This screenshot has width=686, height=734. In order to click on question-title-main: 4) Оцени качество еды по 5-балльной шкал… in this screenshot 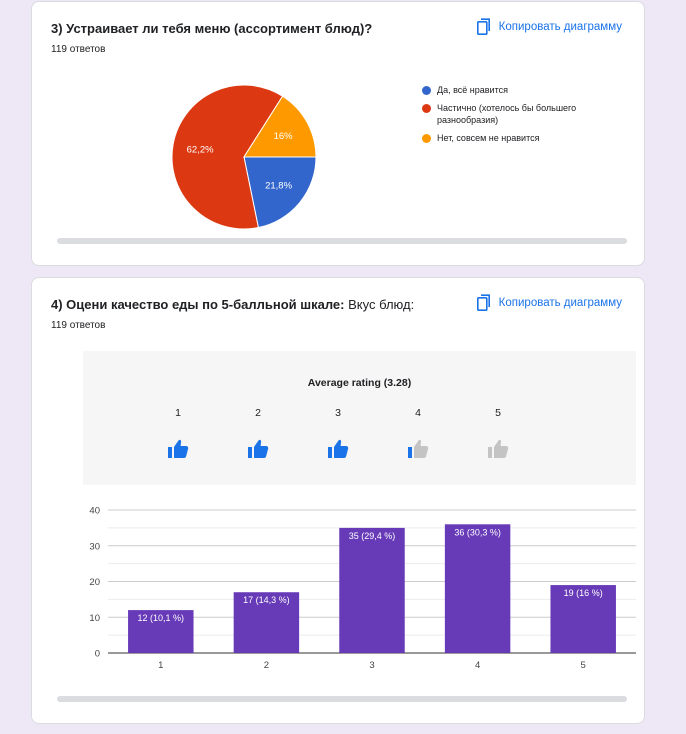, I will do `click(198, 304)`.